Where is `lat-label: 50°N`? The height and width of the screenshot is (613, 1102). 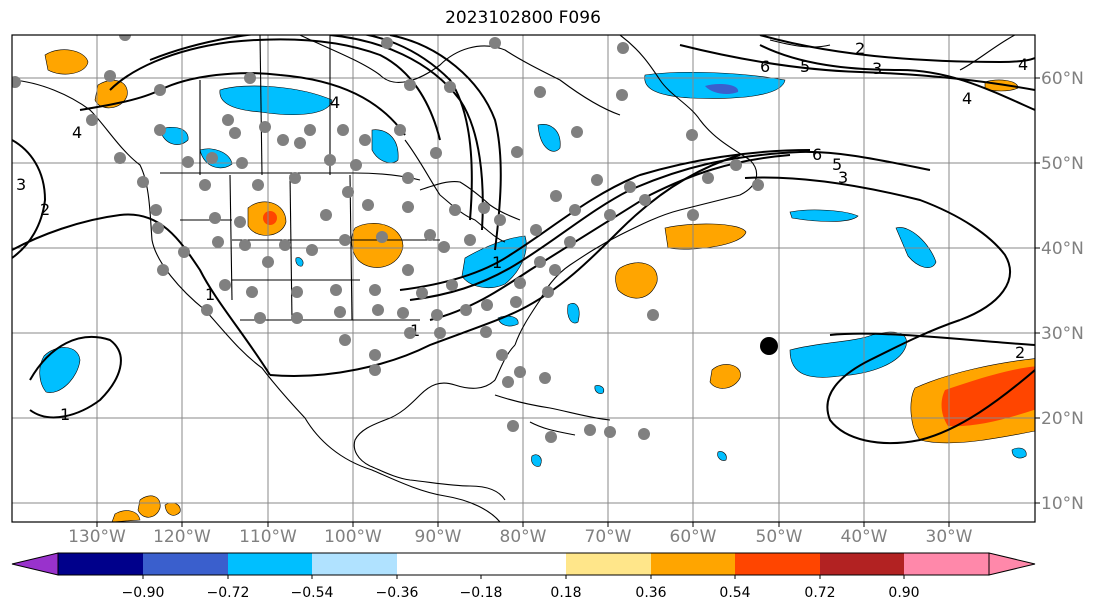
lat-label: 50°N is located at coordinates (1062, 164).